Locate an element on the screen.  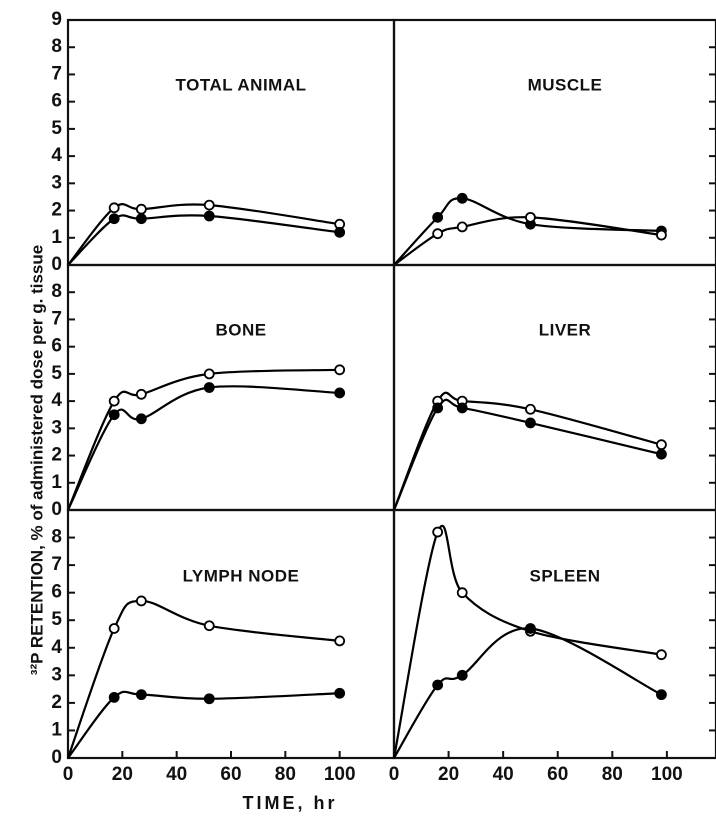
y-tick-label: 9 is located at coordinates (56, 19).